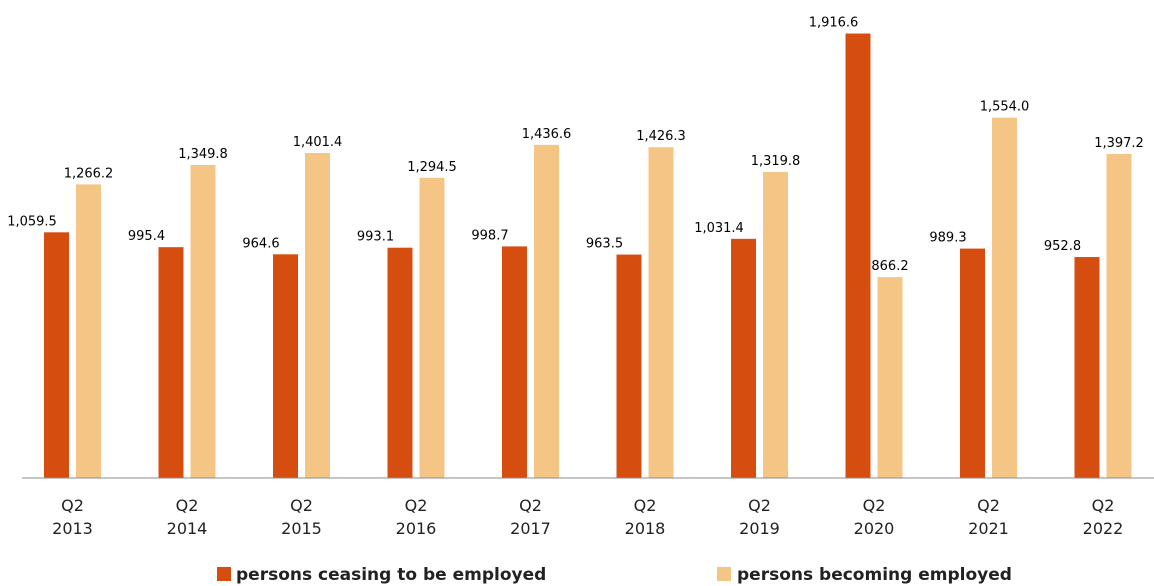  Describe the element at coordinates (88, 331) in the screenshot. I see `bar-becoming-2013` at that location.